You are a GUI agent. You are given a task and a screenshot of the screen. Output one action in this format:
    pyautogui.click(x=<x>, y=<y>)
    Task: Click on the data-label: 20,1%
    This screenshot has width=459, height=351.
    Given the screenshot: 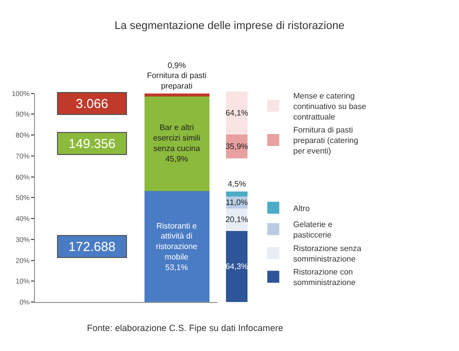 What is the action you would take?
    pyautogui.click(x=236, y=219)
    